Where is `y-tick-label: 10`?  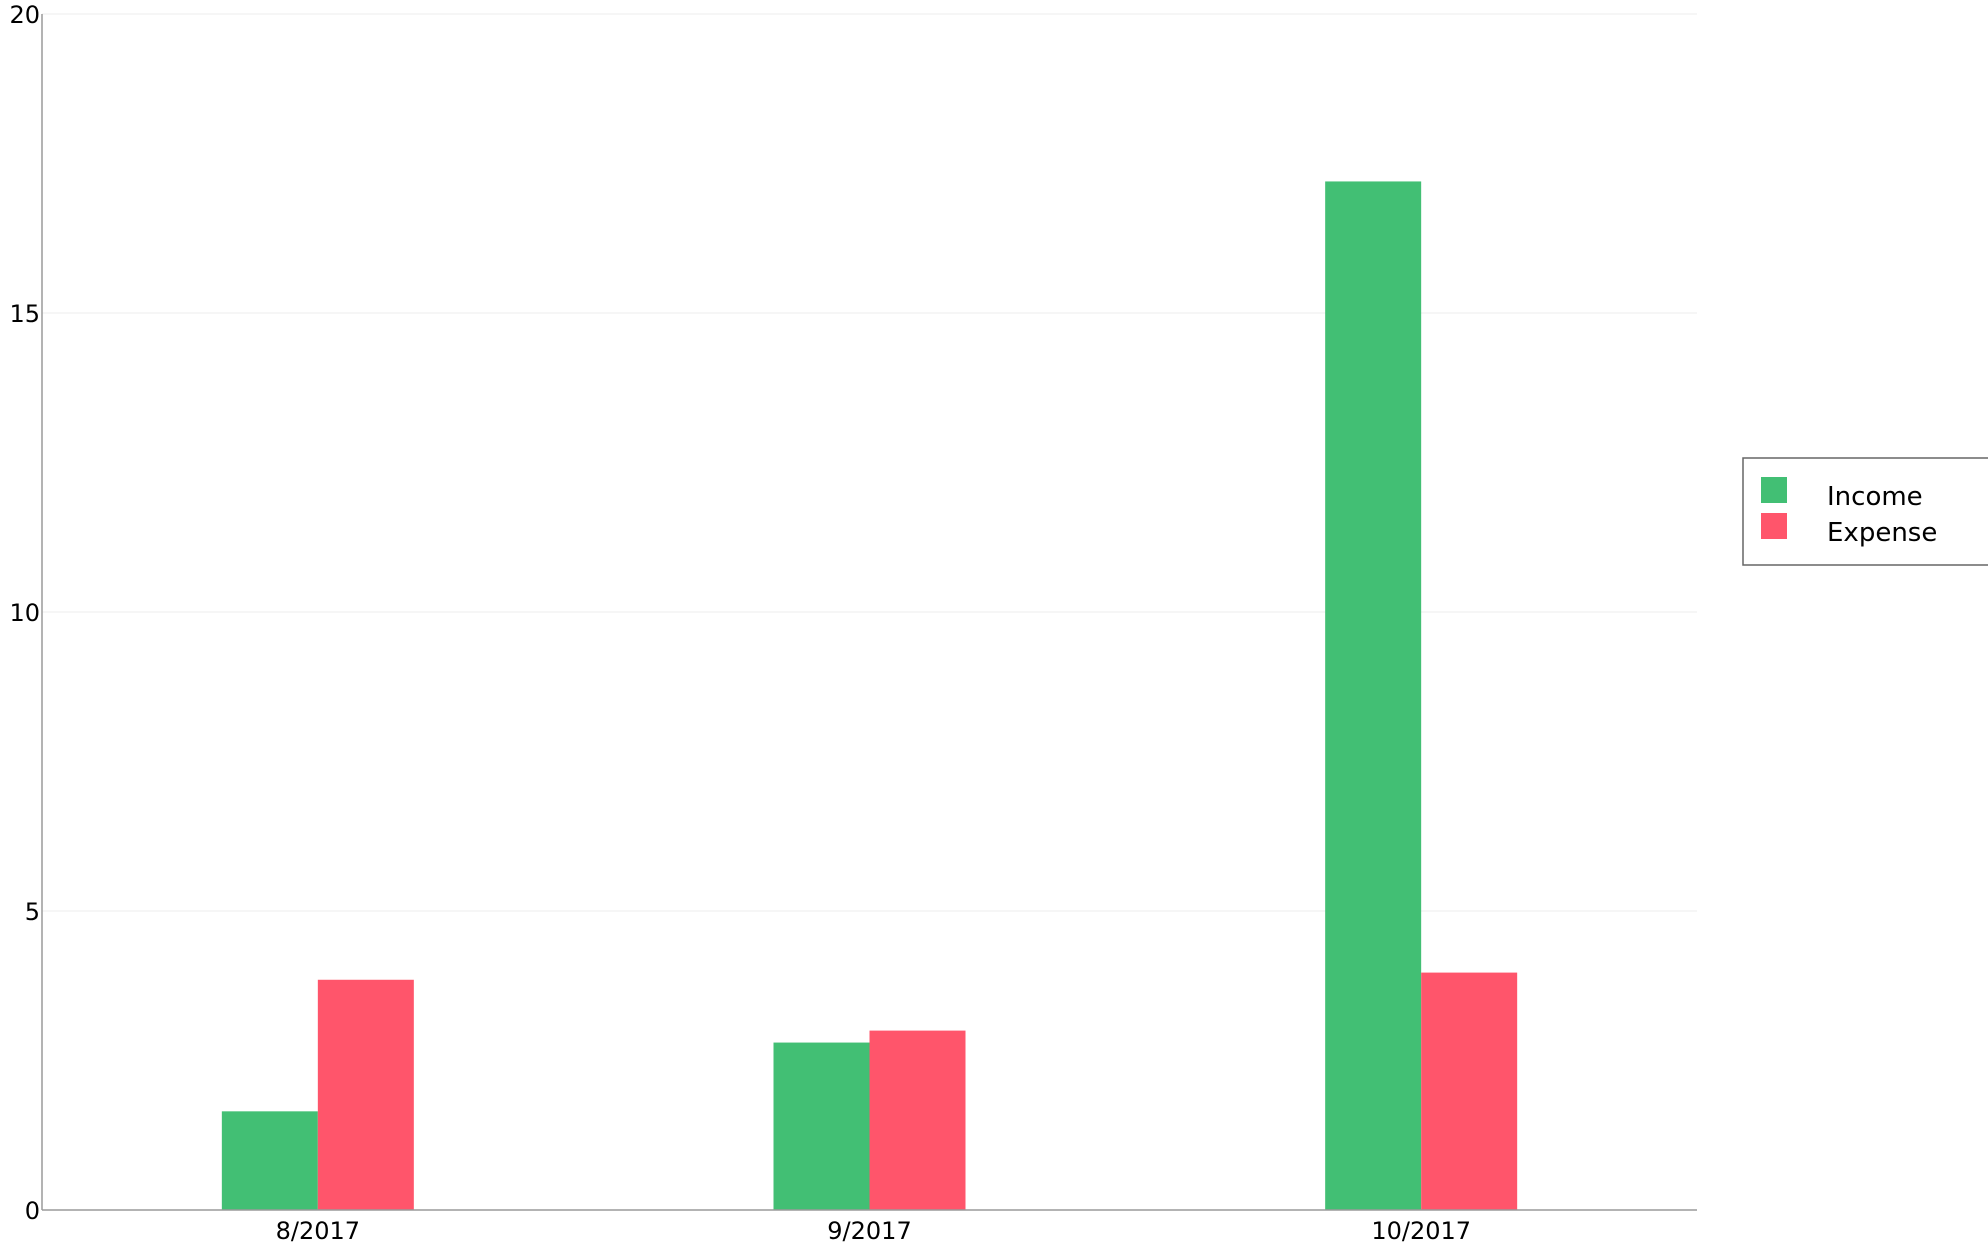
y-tick-label: 10 is located at coordinates (24, 613).